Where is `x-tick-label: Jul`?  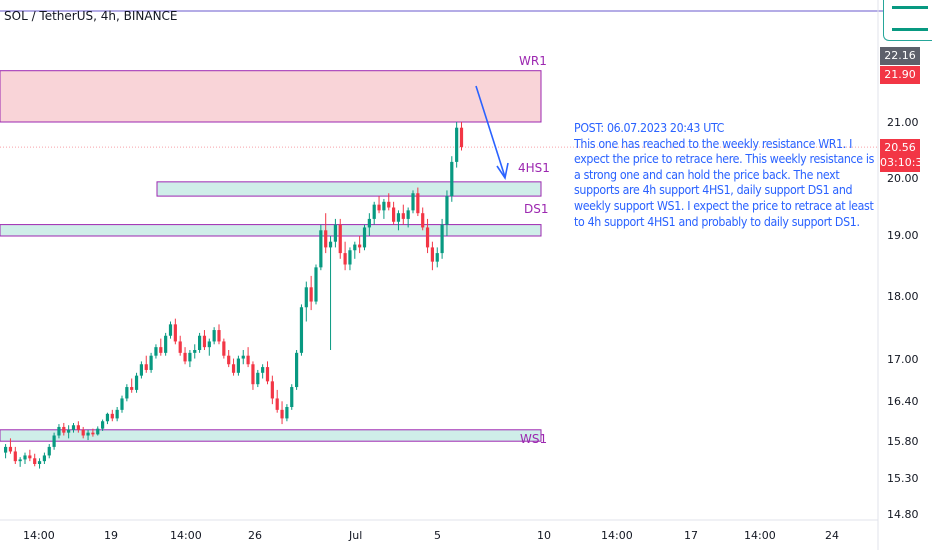
x-tick-label: Jul is located at coordinates (355, 535).